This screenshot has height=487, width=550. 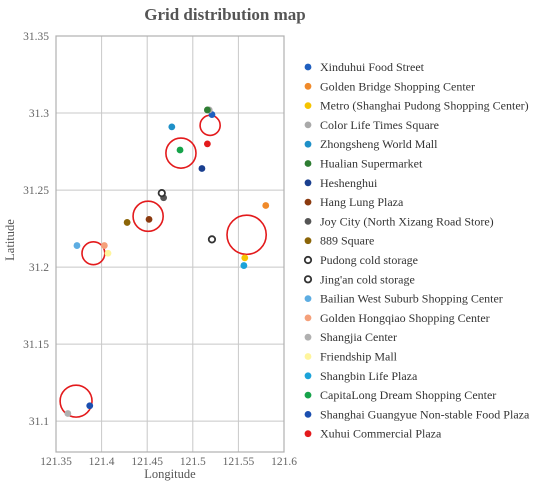 What do you see at coordinates (362, 202) in the screenshot?
I see `legend-label: Hang Lung Plaza` at bounding box center [362, 202].